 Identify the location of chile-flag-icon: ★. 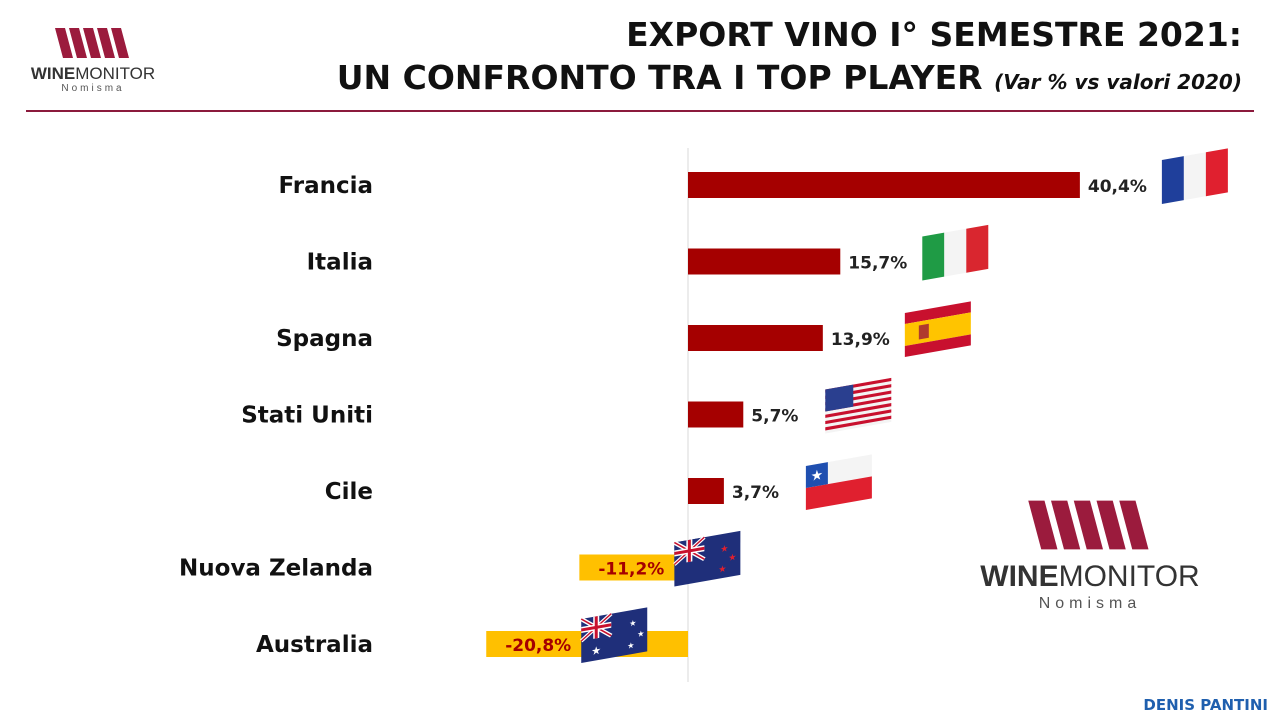
(838, 482).